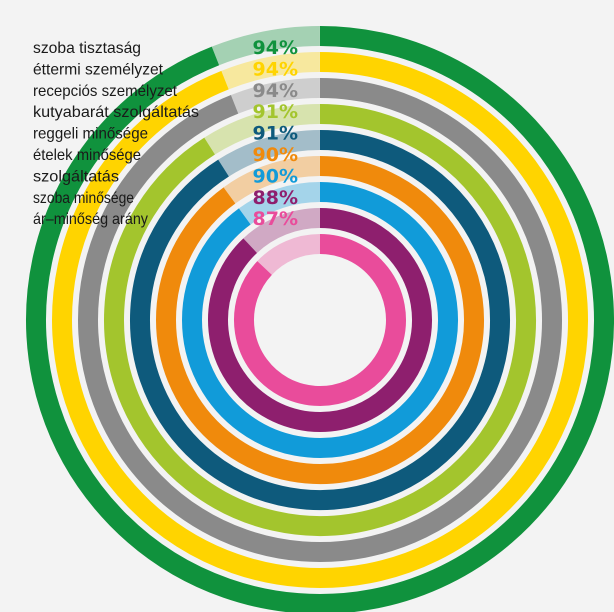  Describe the element at coordinates (275, 155) in the screenshot. I see `value-label-6: 90%` at that location.